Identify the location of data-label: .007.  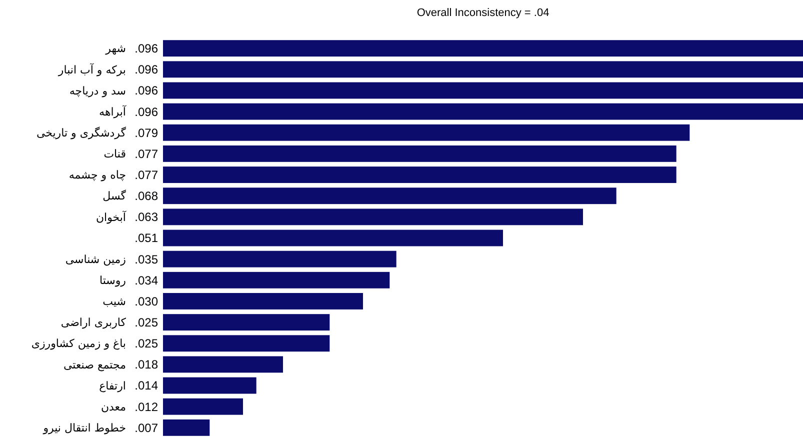
(146, 427).